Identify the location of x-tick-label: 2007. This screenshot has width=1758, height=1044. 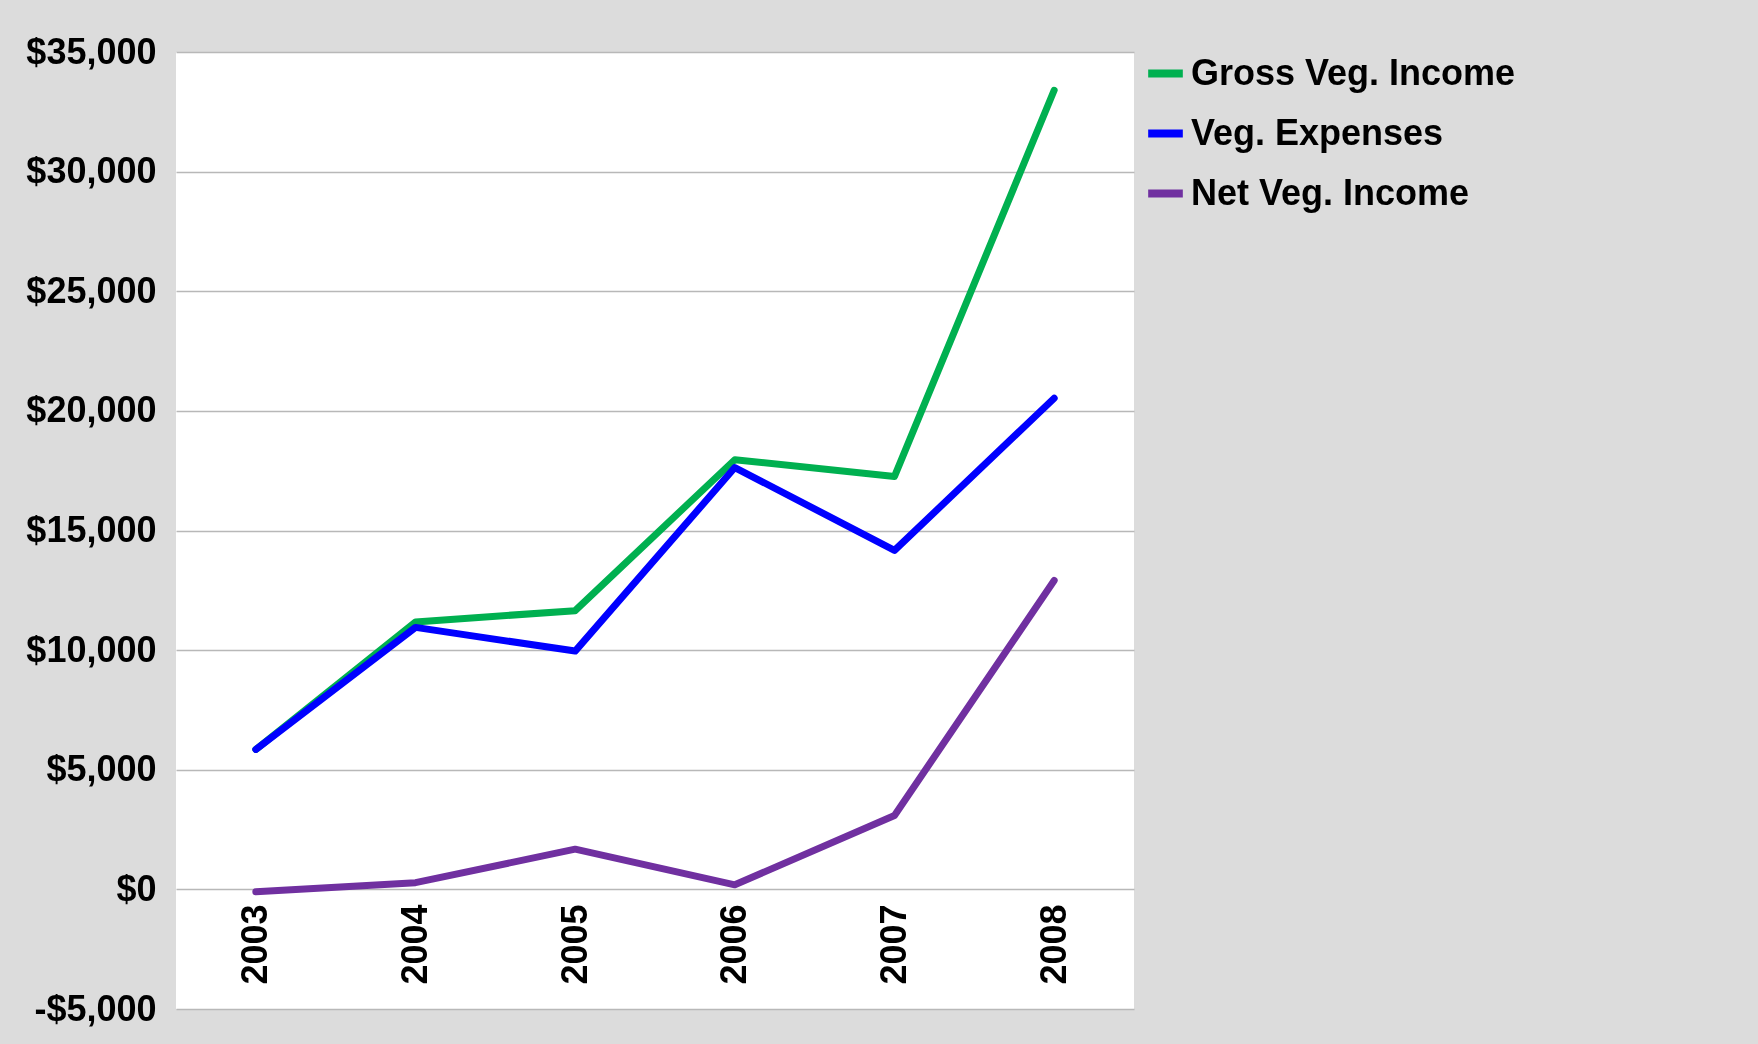
(893, 944).